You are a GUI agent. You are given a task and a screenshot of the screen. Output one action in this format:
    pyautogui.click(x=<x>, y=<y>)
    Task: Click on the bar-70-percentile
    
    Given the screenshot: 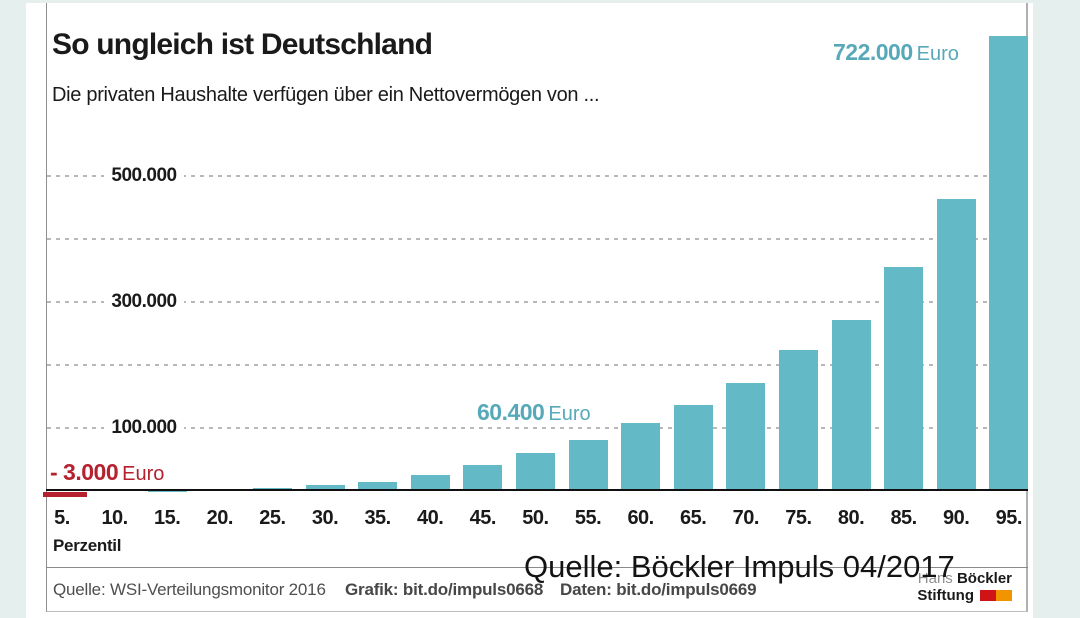 What is the action you would take?
    pyautogui.click(x=746, y=436)
    